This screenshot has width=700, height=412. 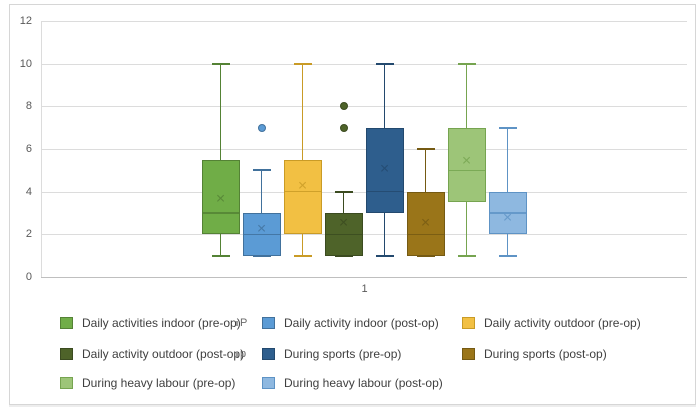 I want to click on stray-character: P, so click(x=244, y=323).